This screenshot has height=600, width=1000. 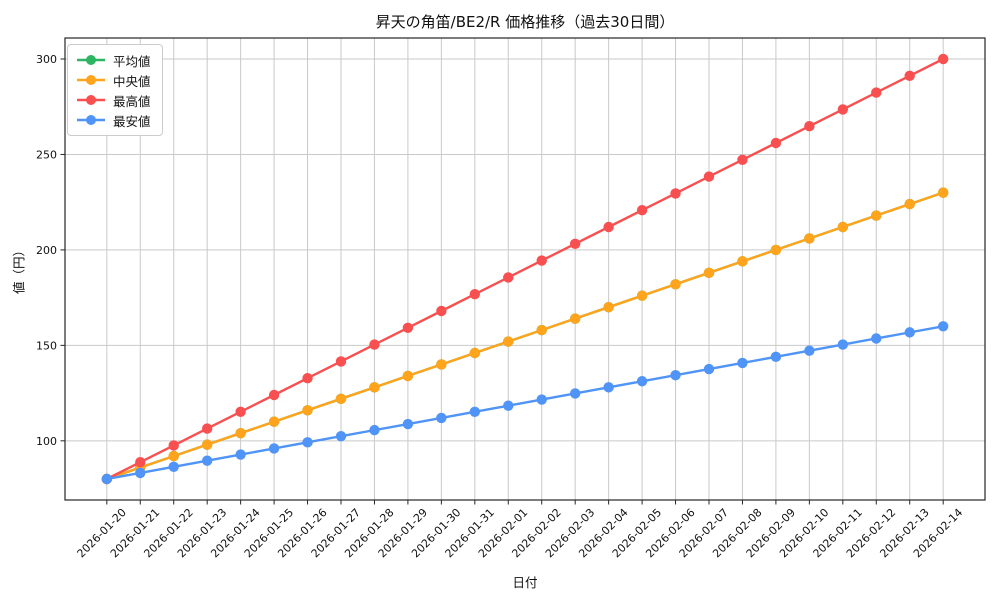 I want to click on legend-marker-min, so click(x=91, y=120).